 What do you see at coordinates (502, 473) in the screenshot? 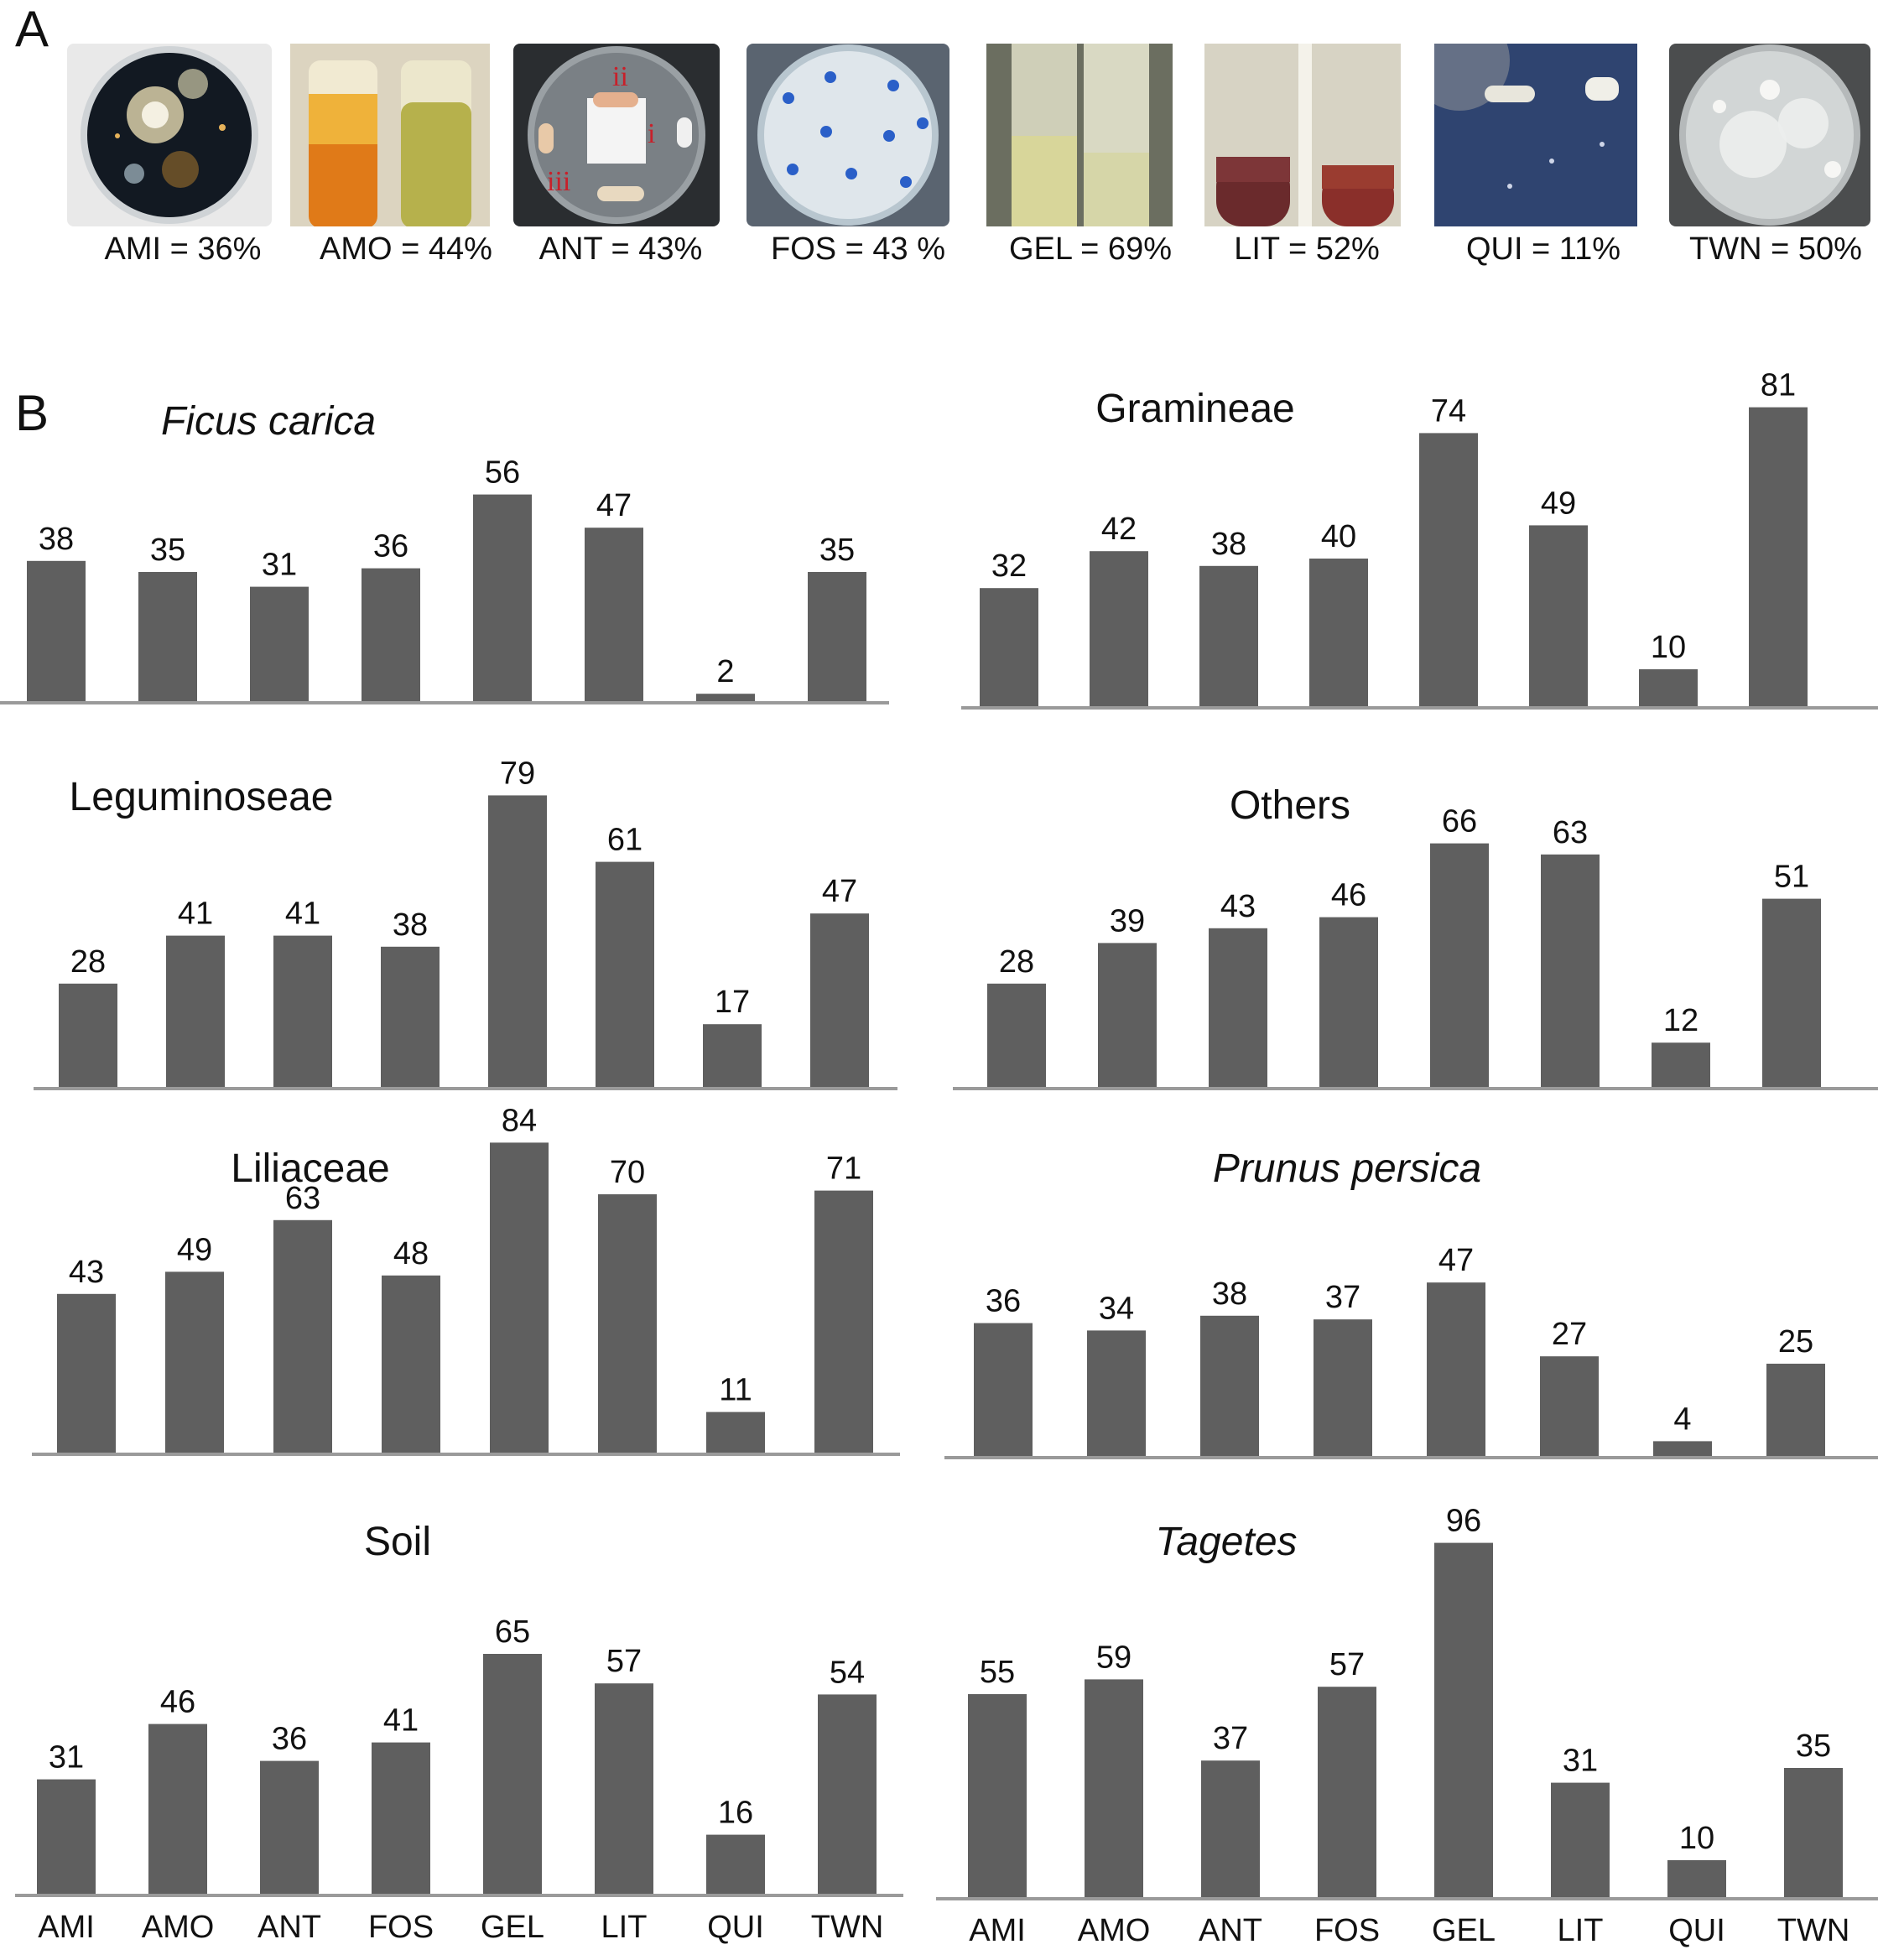
I see `bar-value-label: 56` at bounding box center [502, 473].